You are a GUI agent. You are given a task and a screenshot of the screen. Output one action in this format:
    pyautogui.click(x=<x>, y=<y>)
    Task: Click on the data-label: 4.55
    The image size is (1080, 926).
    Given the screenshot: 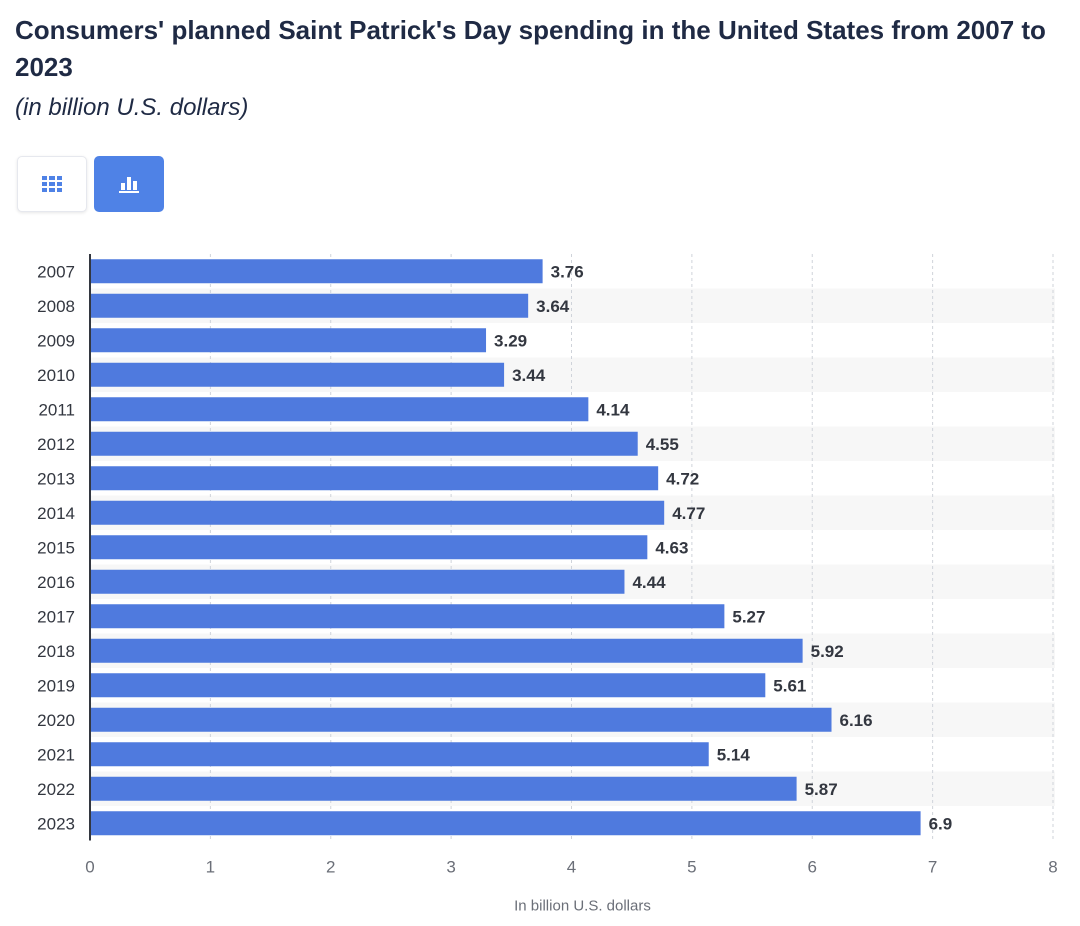 What is the action you would take?
    pyautogui.click(x=662, y=444)
    